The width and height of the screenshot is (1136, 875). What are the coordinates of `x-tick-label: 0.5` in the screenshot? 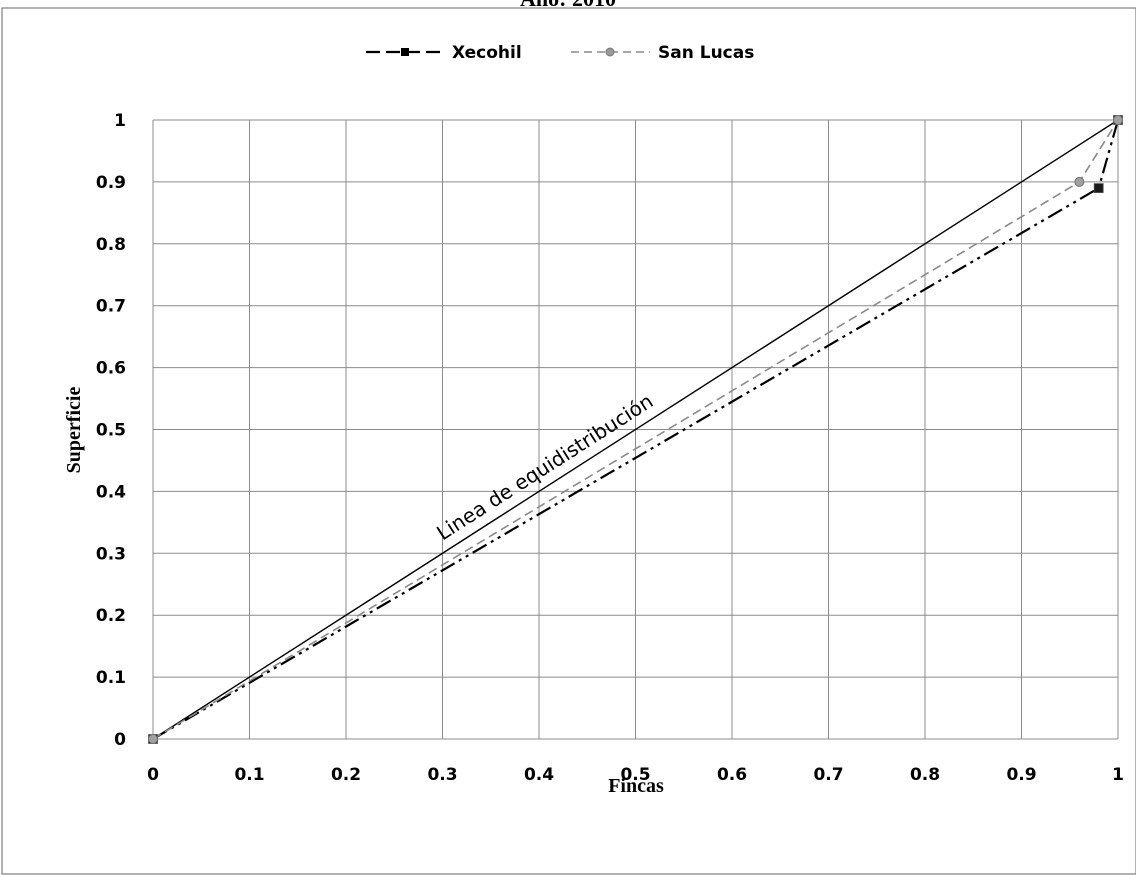 It's located at (635, 775).